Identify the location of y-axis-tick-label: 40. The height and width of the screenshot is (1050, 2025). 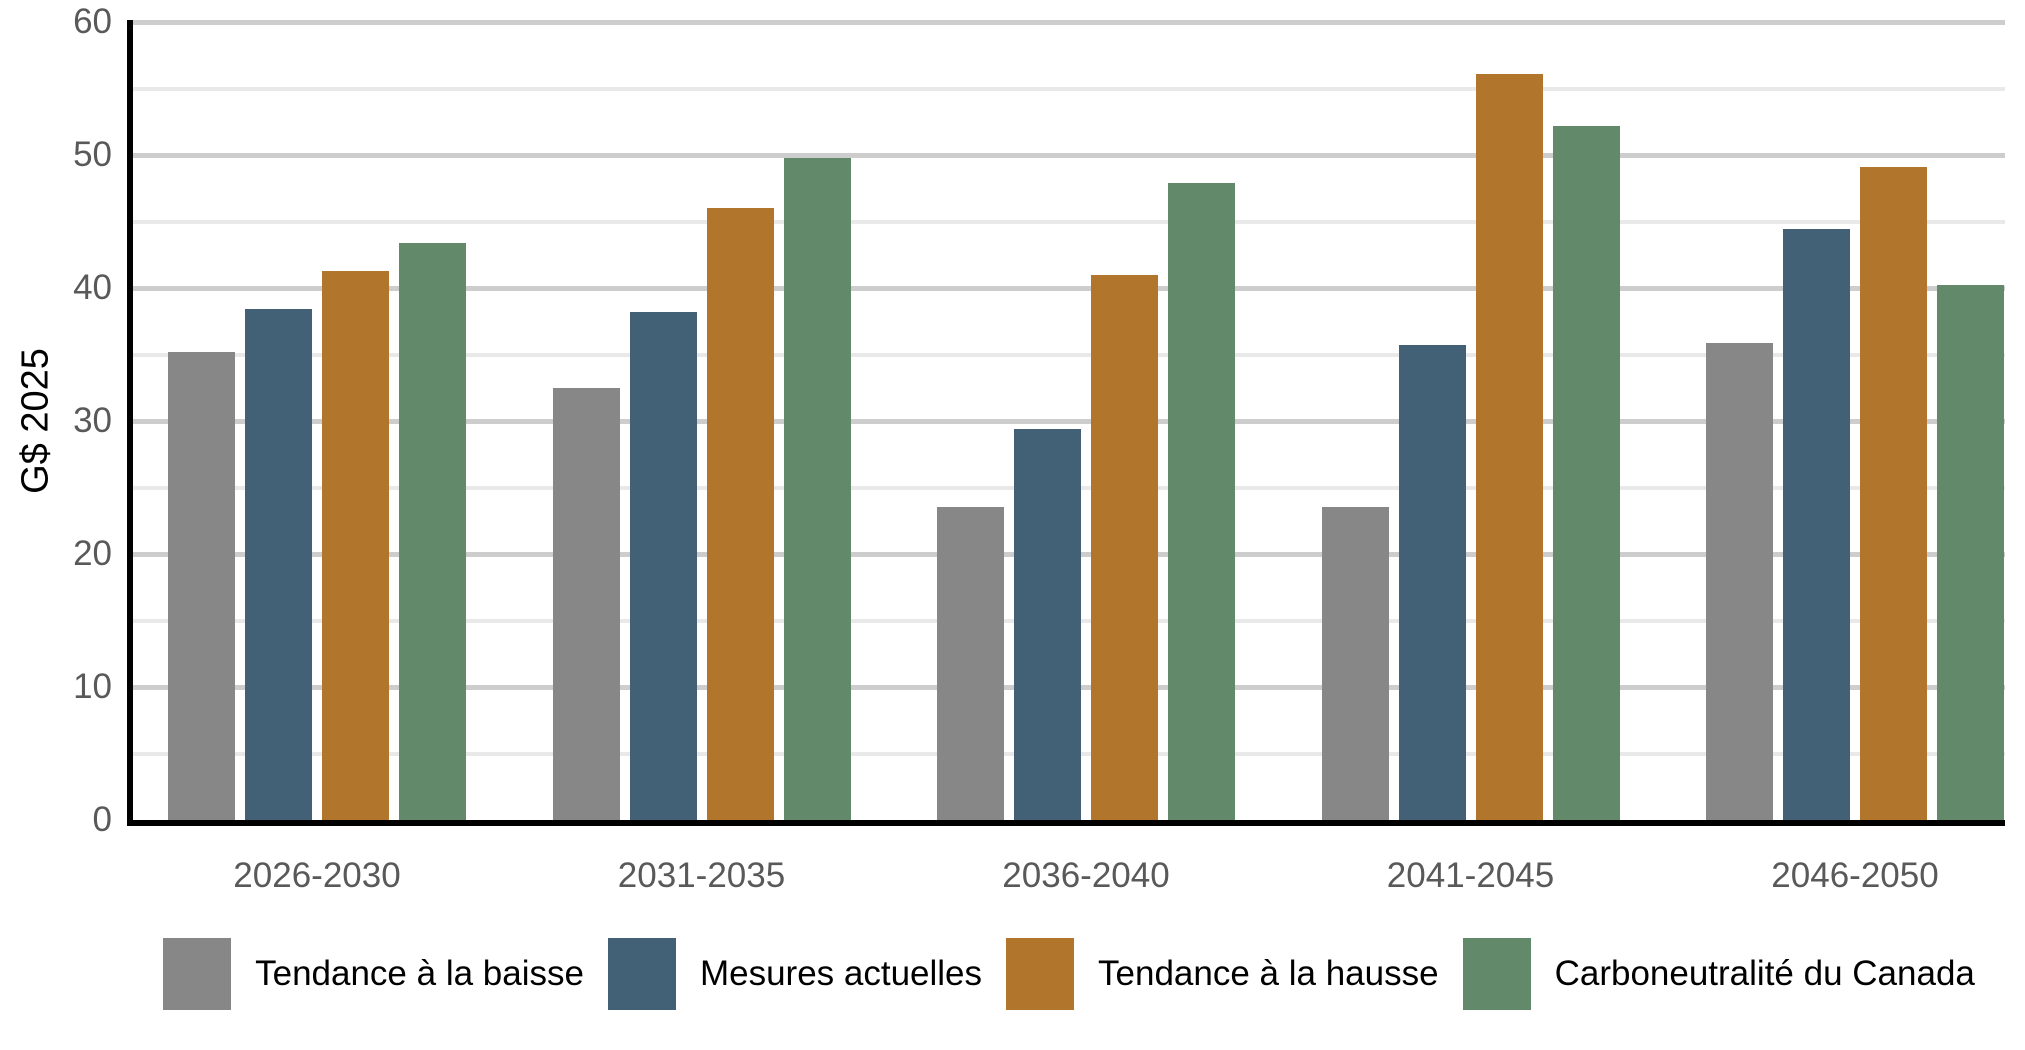
(92, 287).